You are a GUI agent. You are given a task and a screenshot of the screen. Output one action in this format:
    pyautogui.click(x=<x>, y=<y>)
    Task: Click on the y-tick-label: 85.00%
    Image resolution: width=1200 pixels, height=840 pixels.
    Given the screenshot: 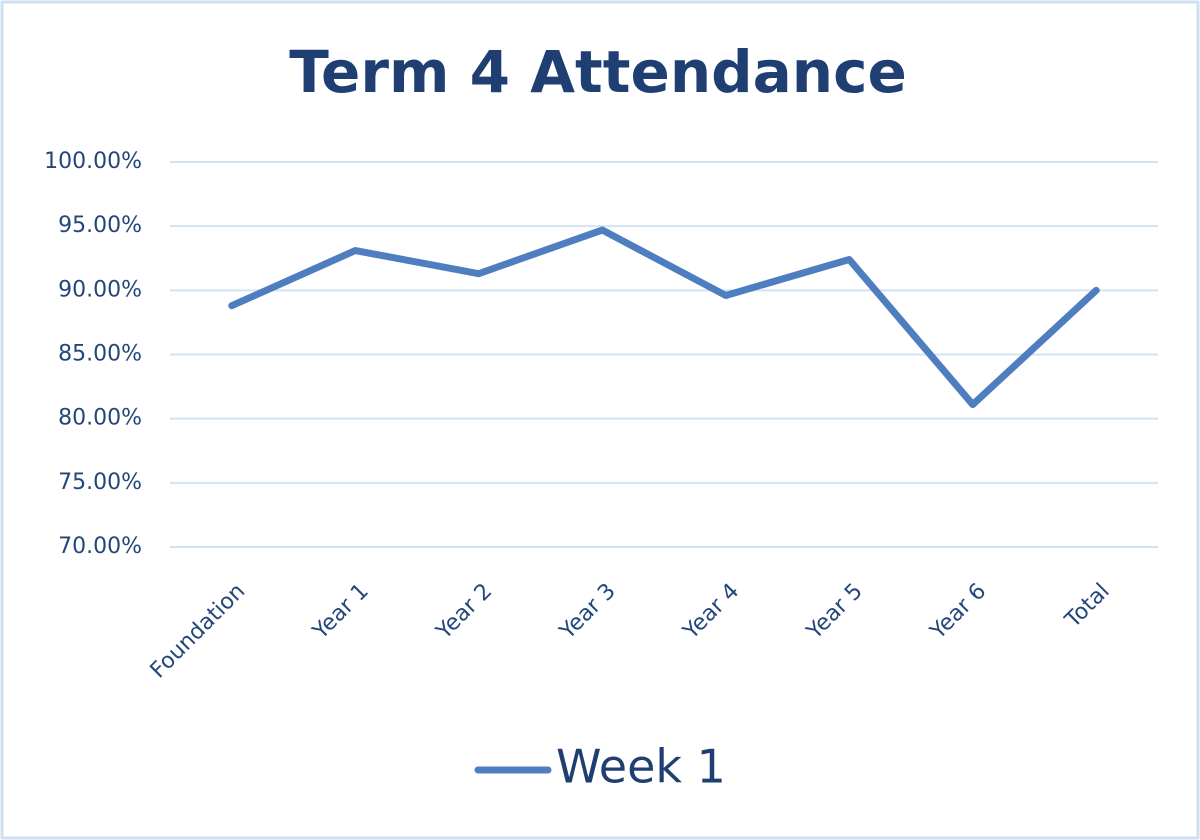 What is the action you would take?
    pyautogui.click(x=100, y=354)
    